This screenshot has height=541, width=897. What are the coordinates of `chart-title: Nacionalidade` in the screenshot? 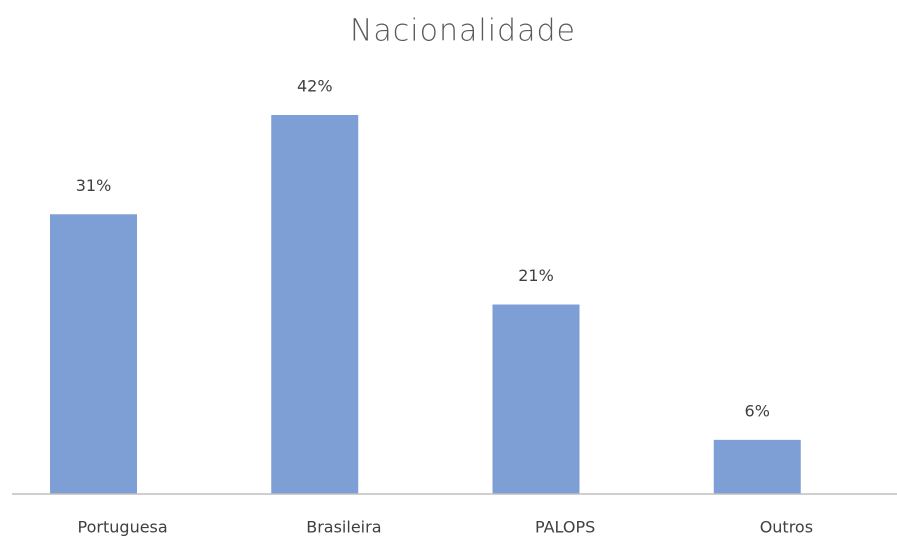 It's located at (463, 31).